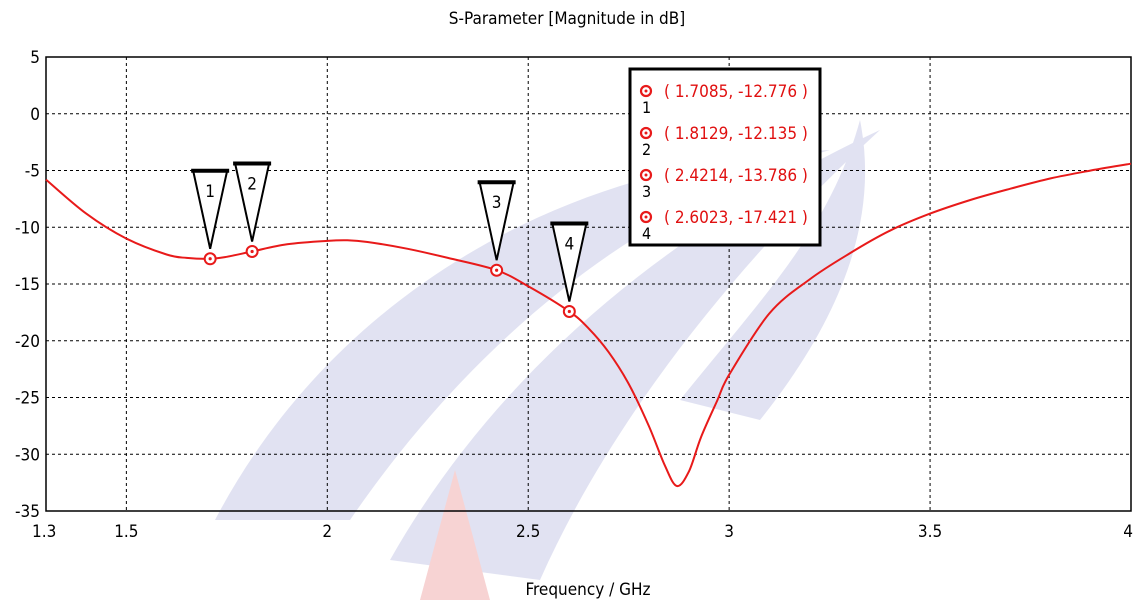  I want to click on legend-row: 3 ( 2.4214, -13.786 ), so click(723, 183).